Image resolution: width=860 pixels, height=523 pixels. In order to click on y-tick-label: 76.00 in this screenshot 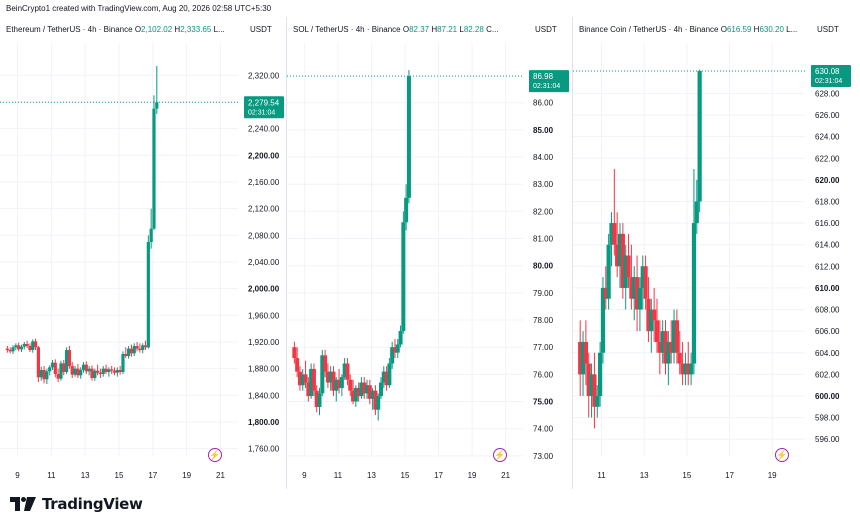, I will do `click(543, 374)`.